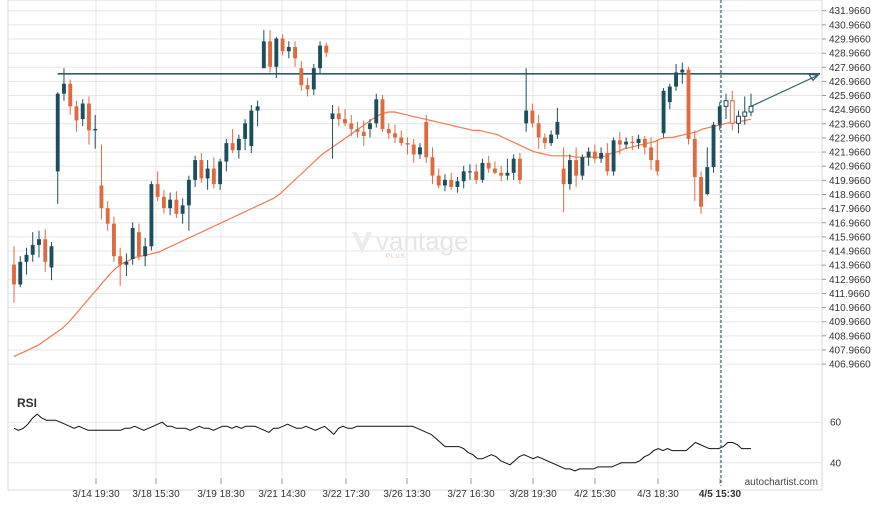 This screenshot has width=887, height=505. Describe the element at coordinates (850, 195) in the screenshot. I see `price-tick-label: 418.9660` at that location.